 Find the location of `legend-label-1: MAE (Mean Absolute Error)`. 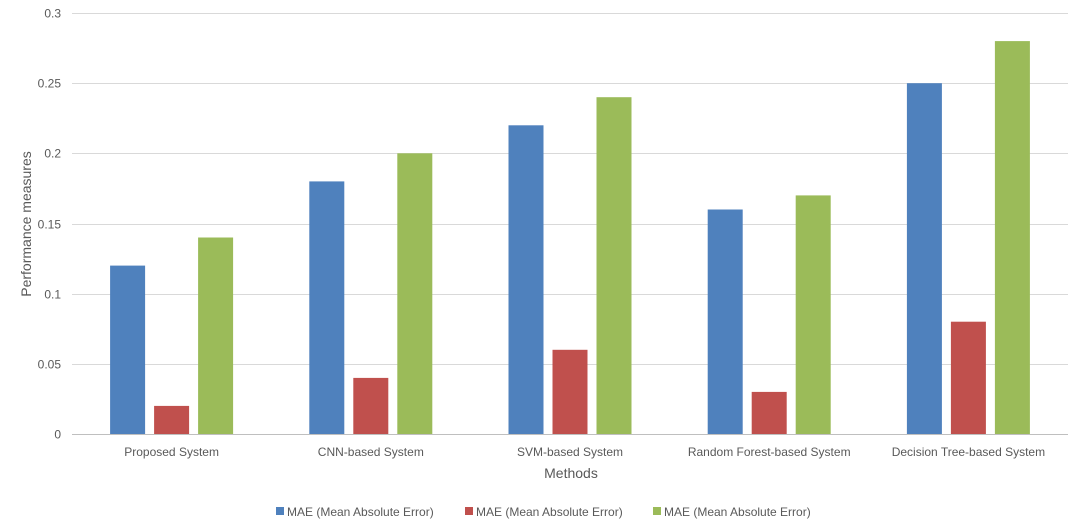

legend-label-1: MAE (Mean Absolute Error) is located at coordinates (360, 512).